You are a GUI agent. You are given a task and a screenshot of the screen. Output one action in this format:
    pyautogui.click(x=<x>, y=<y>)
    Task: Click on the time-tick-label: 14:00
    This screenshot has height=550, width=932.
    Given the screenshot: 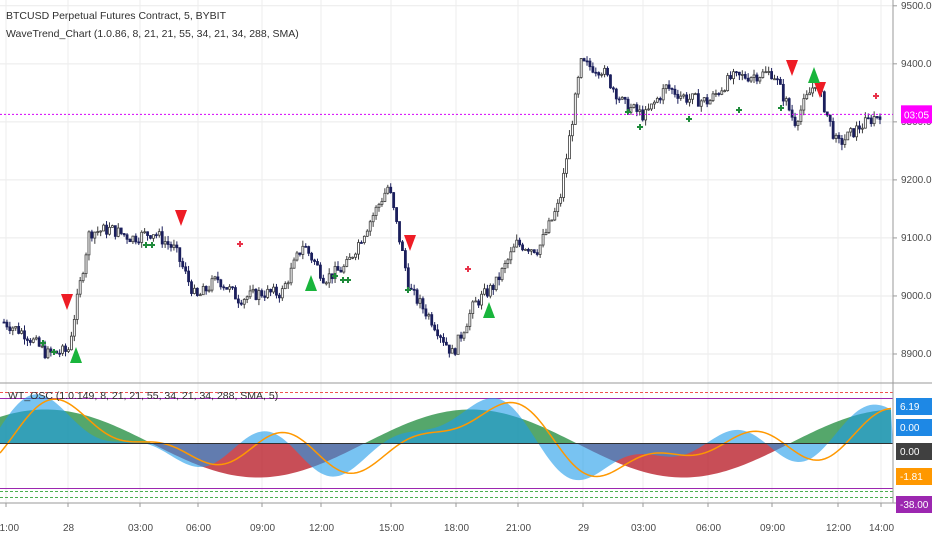 What is the action you would take?
    pyautogui.click(x=881, y=528)
    